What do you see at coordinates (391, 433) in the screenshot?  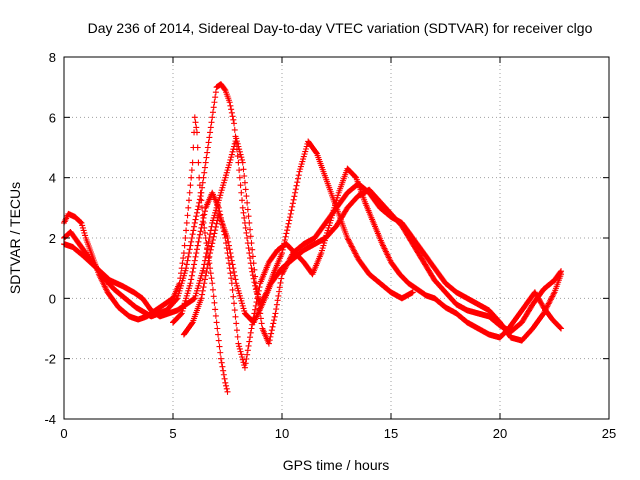 I see `x-tick-label: 15` at bounding box center [391, 433].